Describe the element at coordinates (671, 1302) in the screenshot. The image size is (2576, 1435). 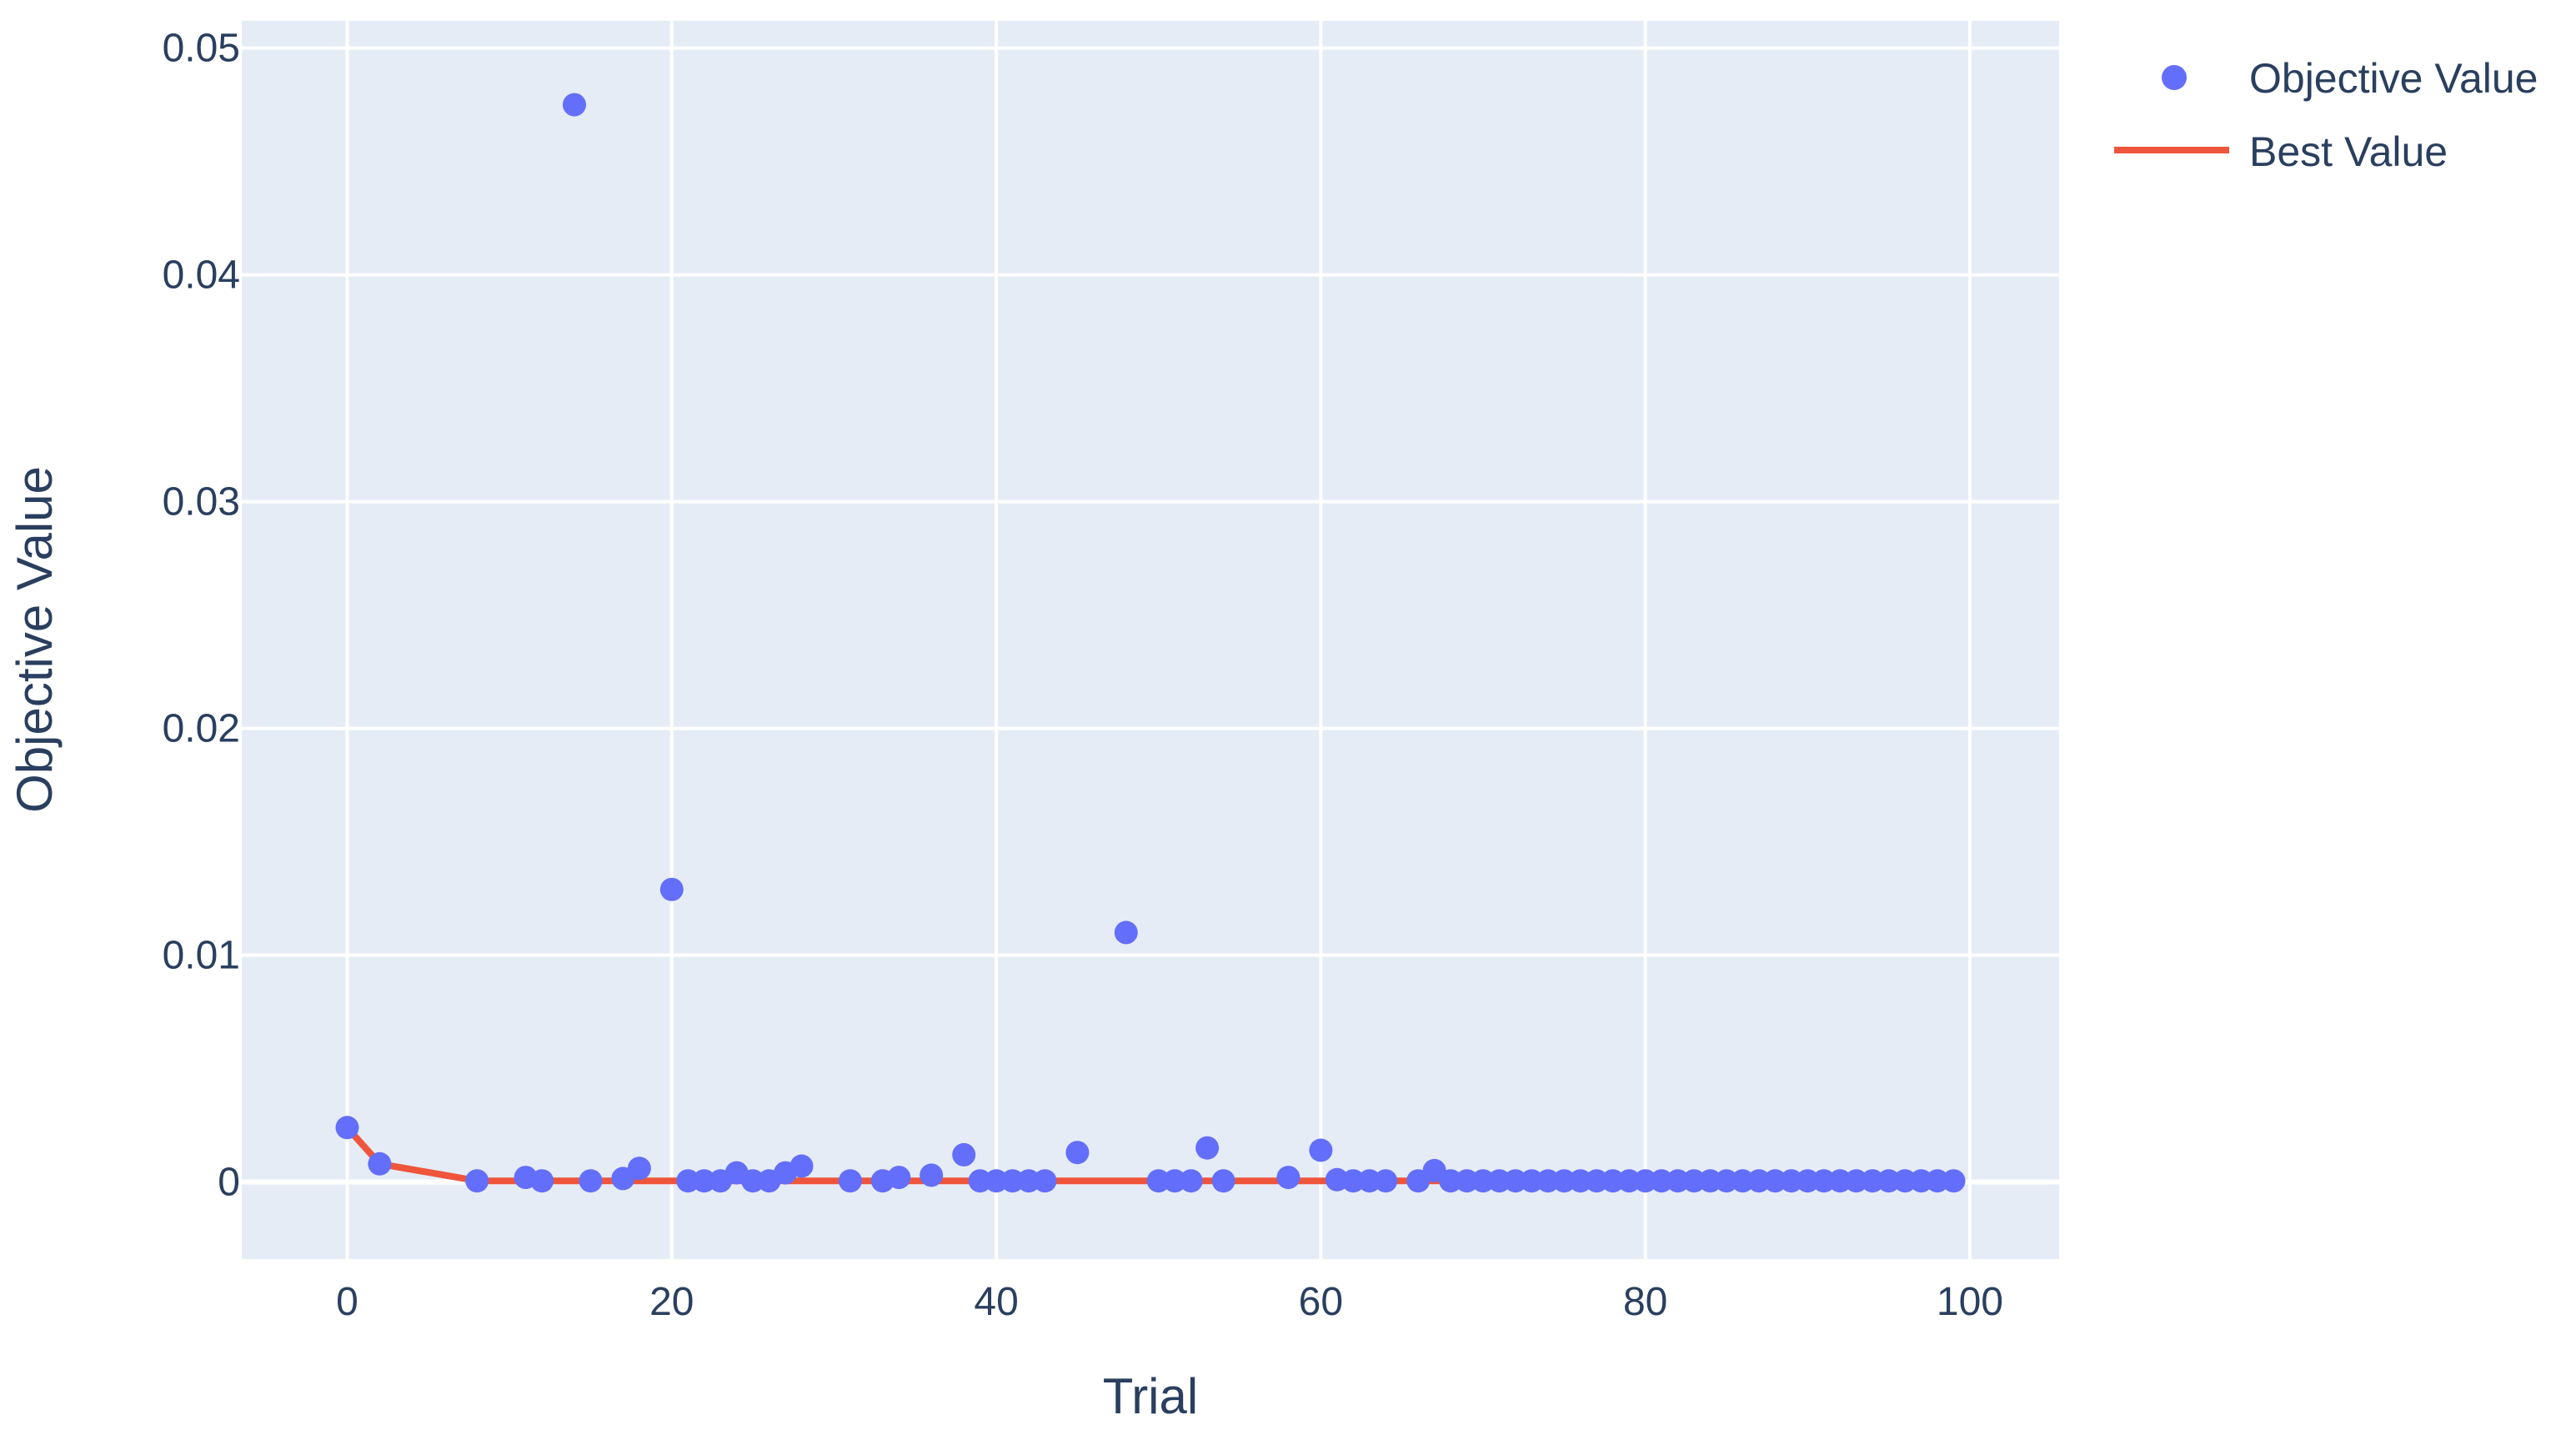
I see `x-tick-label: 20` at that location.